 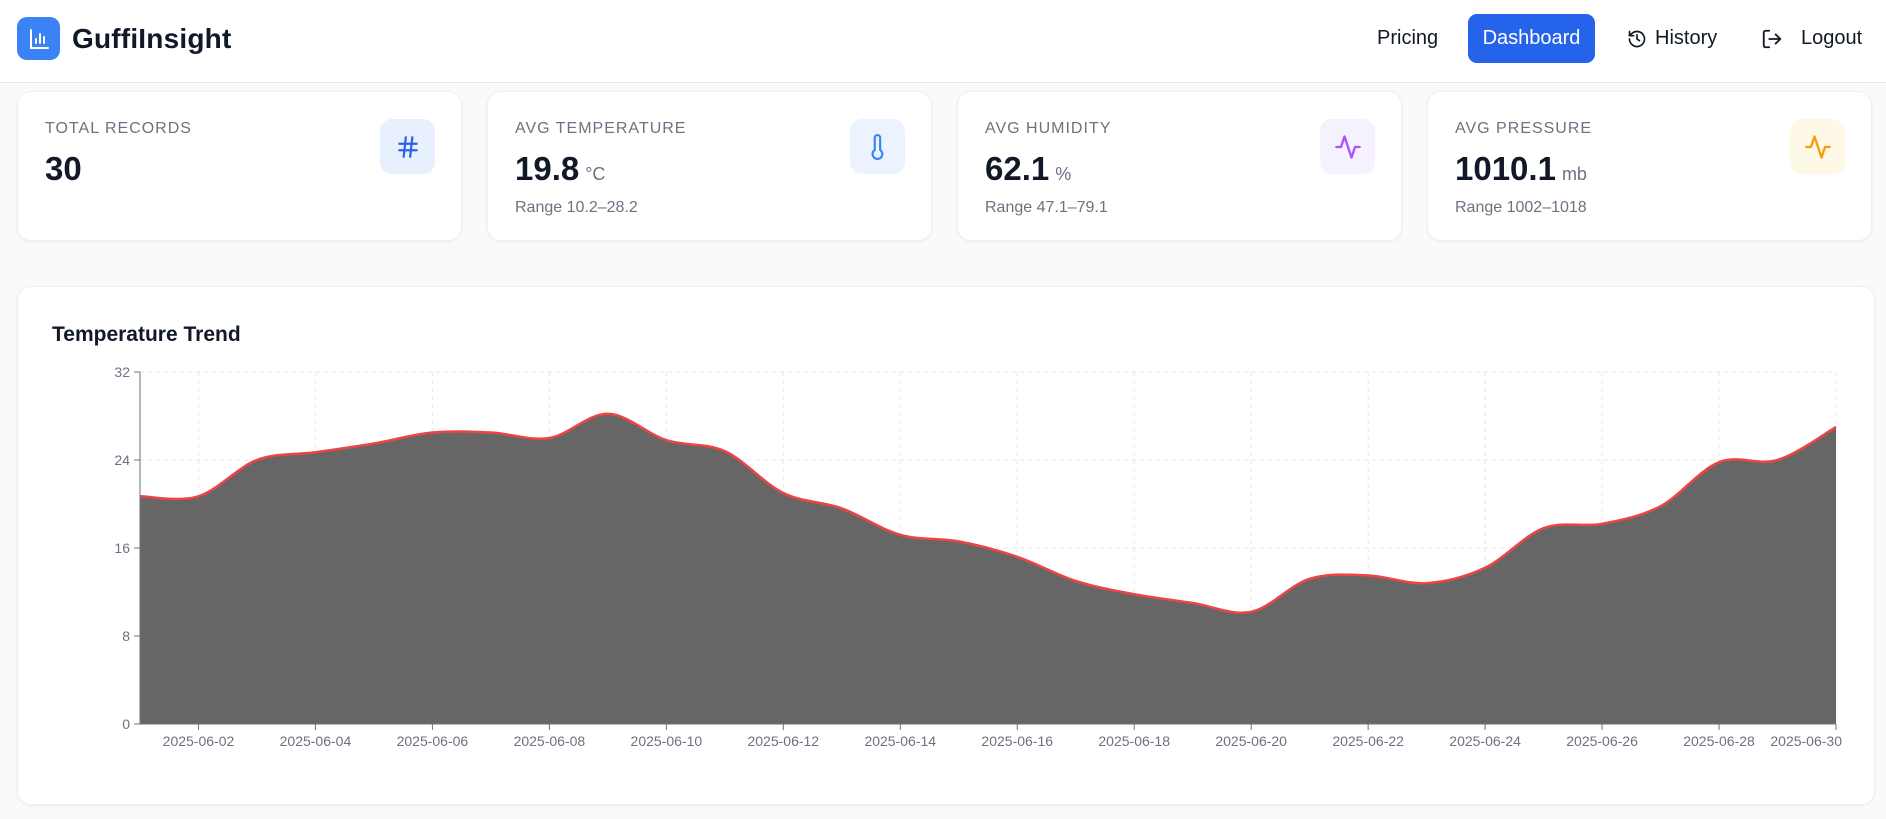 What do you see at coordinates (1806, 741) in the screenshot?
I see `x-tick-label: 2025-06-30` at bounding box center [1806, 741].